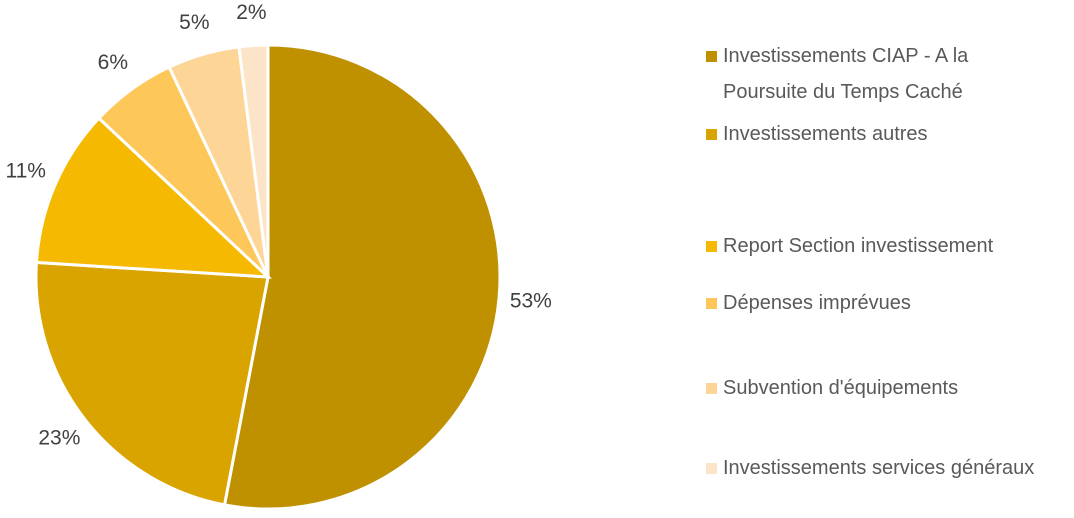 The width and height of the screenshot is (1074, 518). Describe the element at coordinates (251, 12) in the screenshot. I see `data-label: 2%` at that location.